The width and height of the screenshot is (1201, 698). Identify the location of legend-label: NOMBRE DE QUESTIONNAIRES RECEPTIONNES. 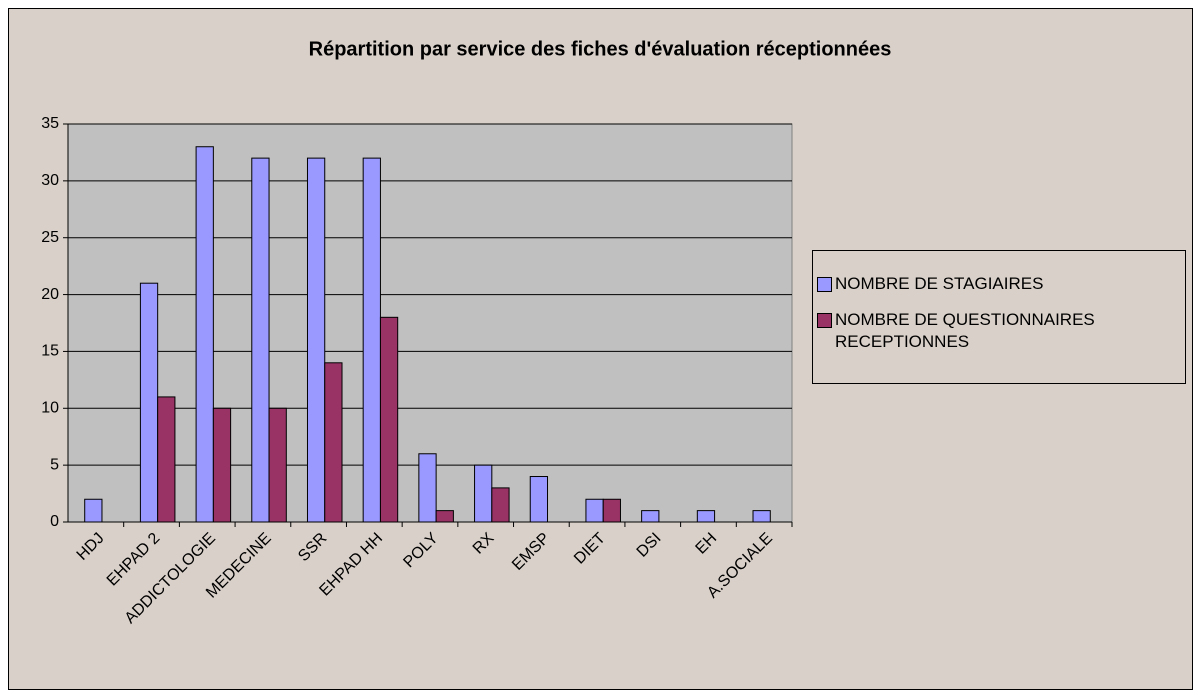
(965, 330).